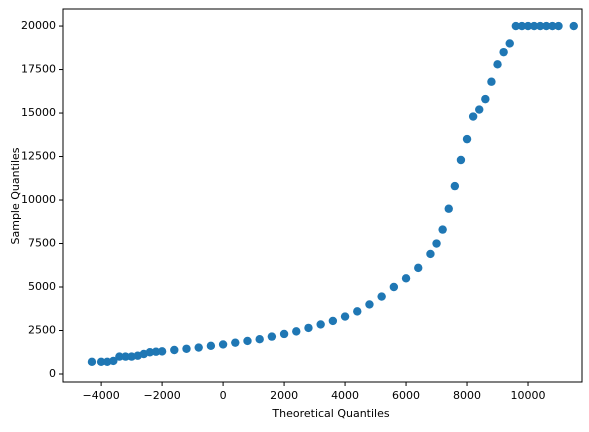  I want to click on x-tick-label: 2000, so click(284, 395).